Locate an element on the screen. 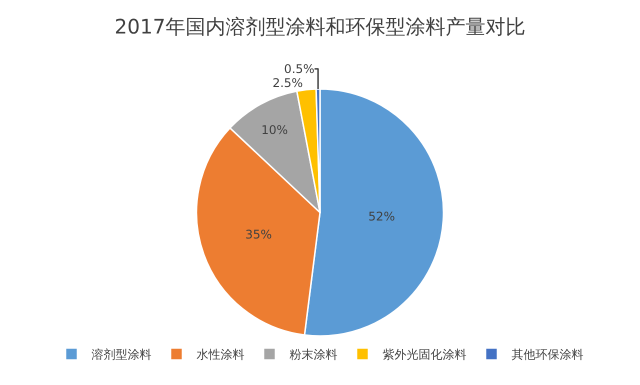 This screenshot has width=640, height=385. data-label: 52% is located at coordinates (381, 216).